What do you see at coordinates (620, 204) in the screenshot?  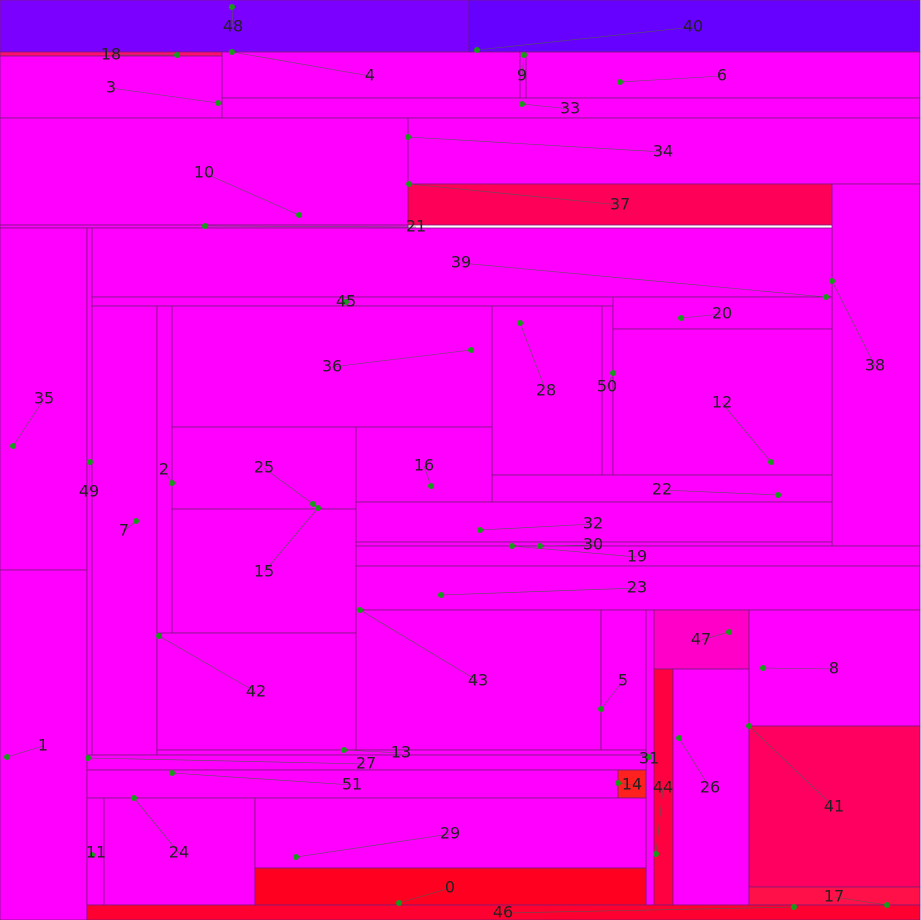 I see `region-label: 37` at bounding box center [620, 204].